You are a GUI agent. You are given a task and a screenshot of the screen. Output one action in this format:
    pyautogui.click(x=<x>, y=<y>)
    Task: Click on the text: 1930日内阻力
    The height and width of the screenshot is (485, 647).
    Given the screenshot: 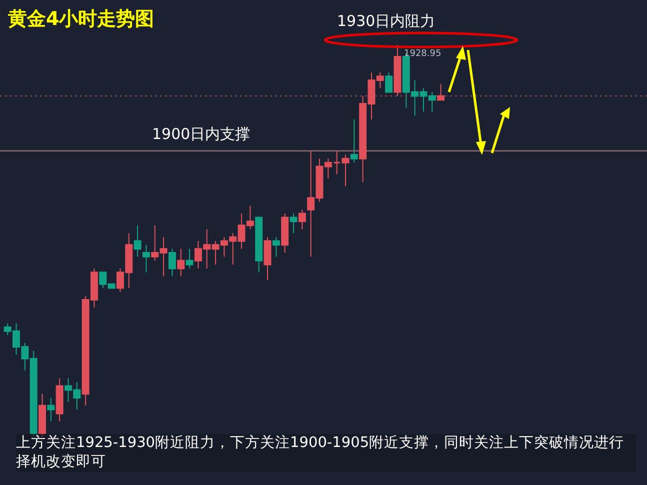 What is the action you would take?
    pyautogui.click(x=386, y=21)
    